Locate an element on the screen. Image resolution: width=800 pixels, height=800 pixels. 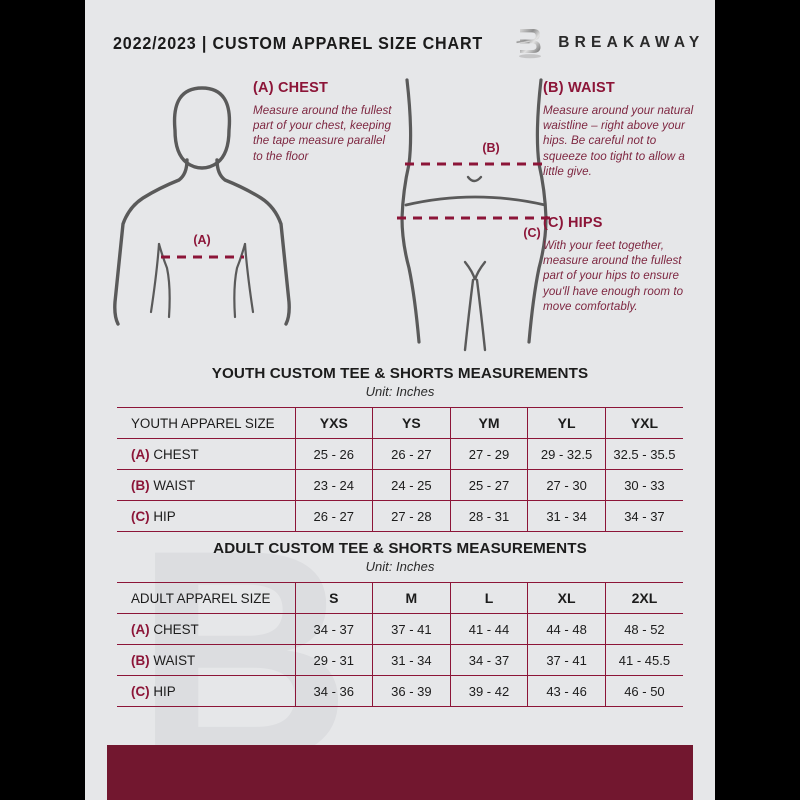
brand-lockup: BREAKAWAY is located at coordinates (609, 43).